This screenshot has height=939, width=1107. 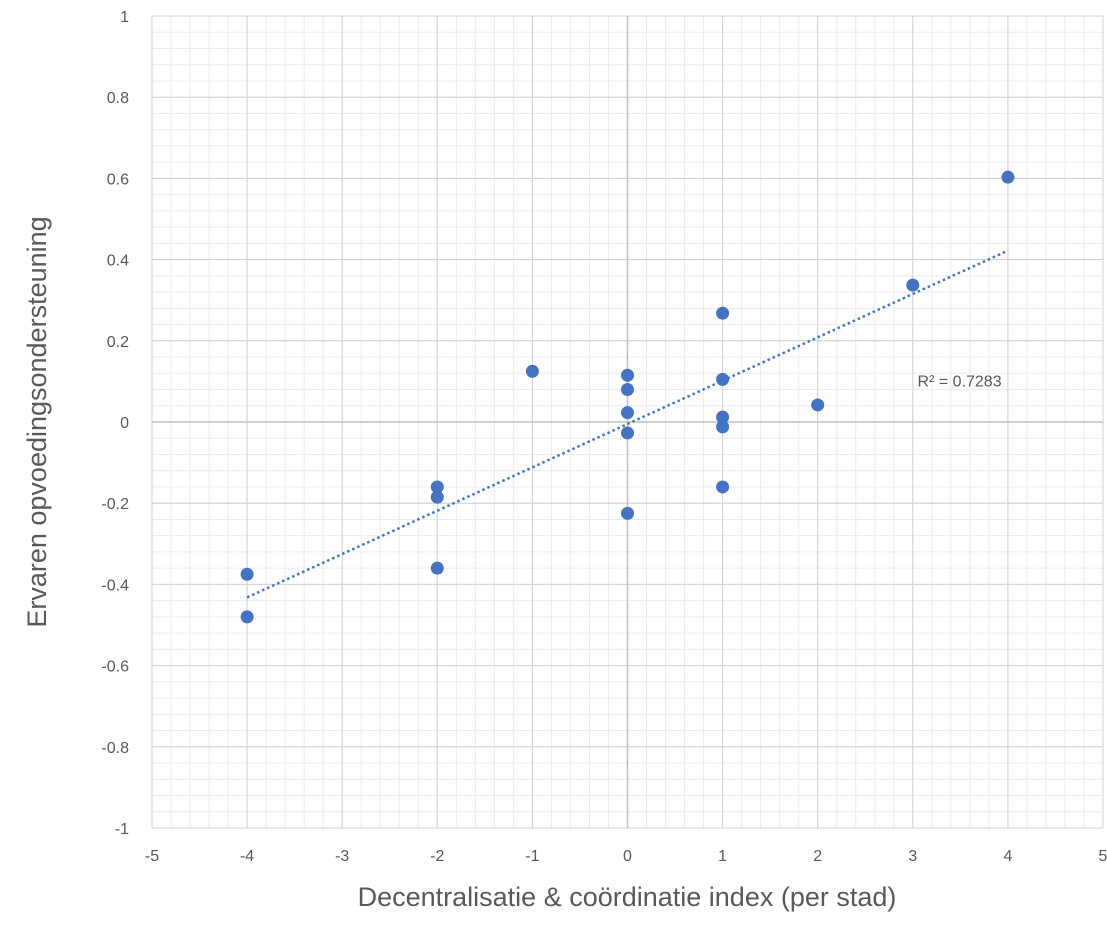 I want to click on x-tick-label: 2, so click(x=817, y=856).